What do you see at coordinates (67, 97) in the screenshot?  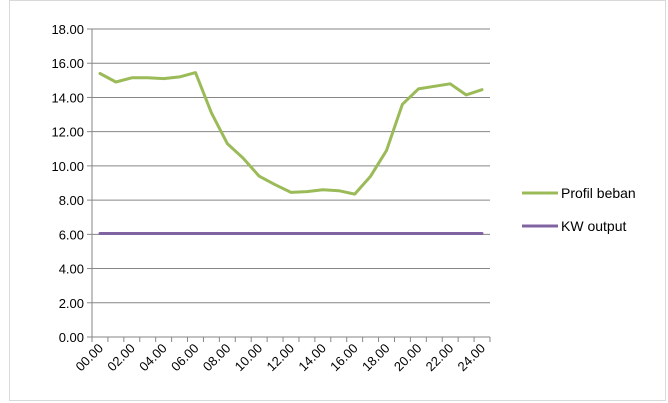 I see `y-tick-label: 14.00` at bounding box center [67, 97].